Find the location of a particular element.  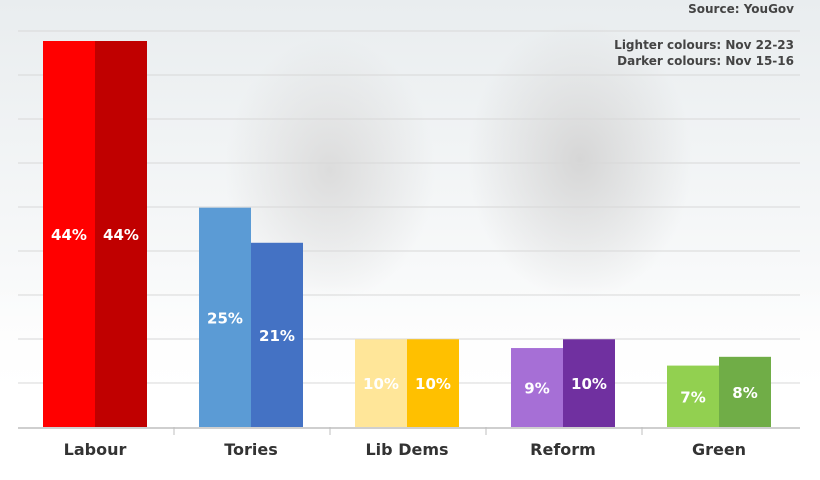

bar-reform-dark is located at coordinates (589, 383).